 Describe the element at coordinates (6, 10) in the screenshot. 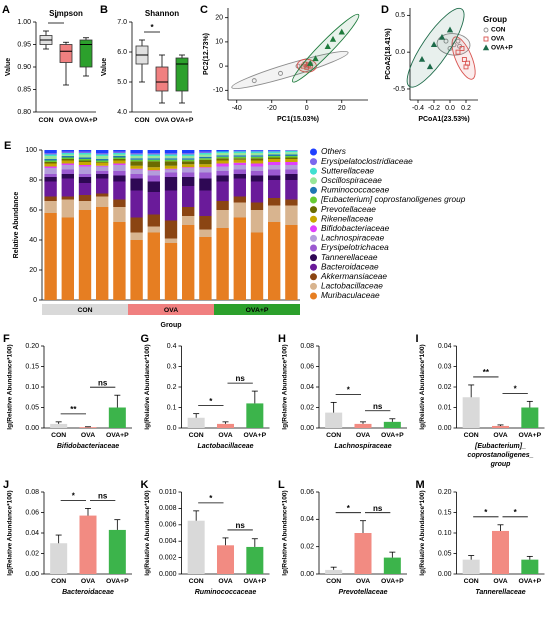

I see `panel-letter: A` at that location.